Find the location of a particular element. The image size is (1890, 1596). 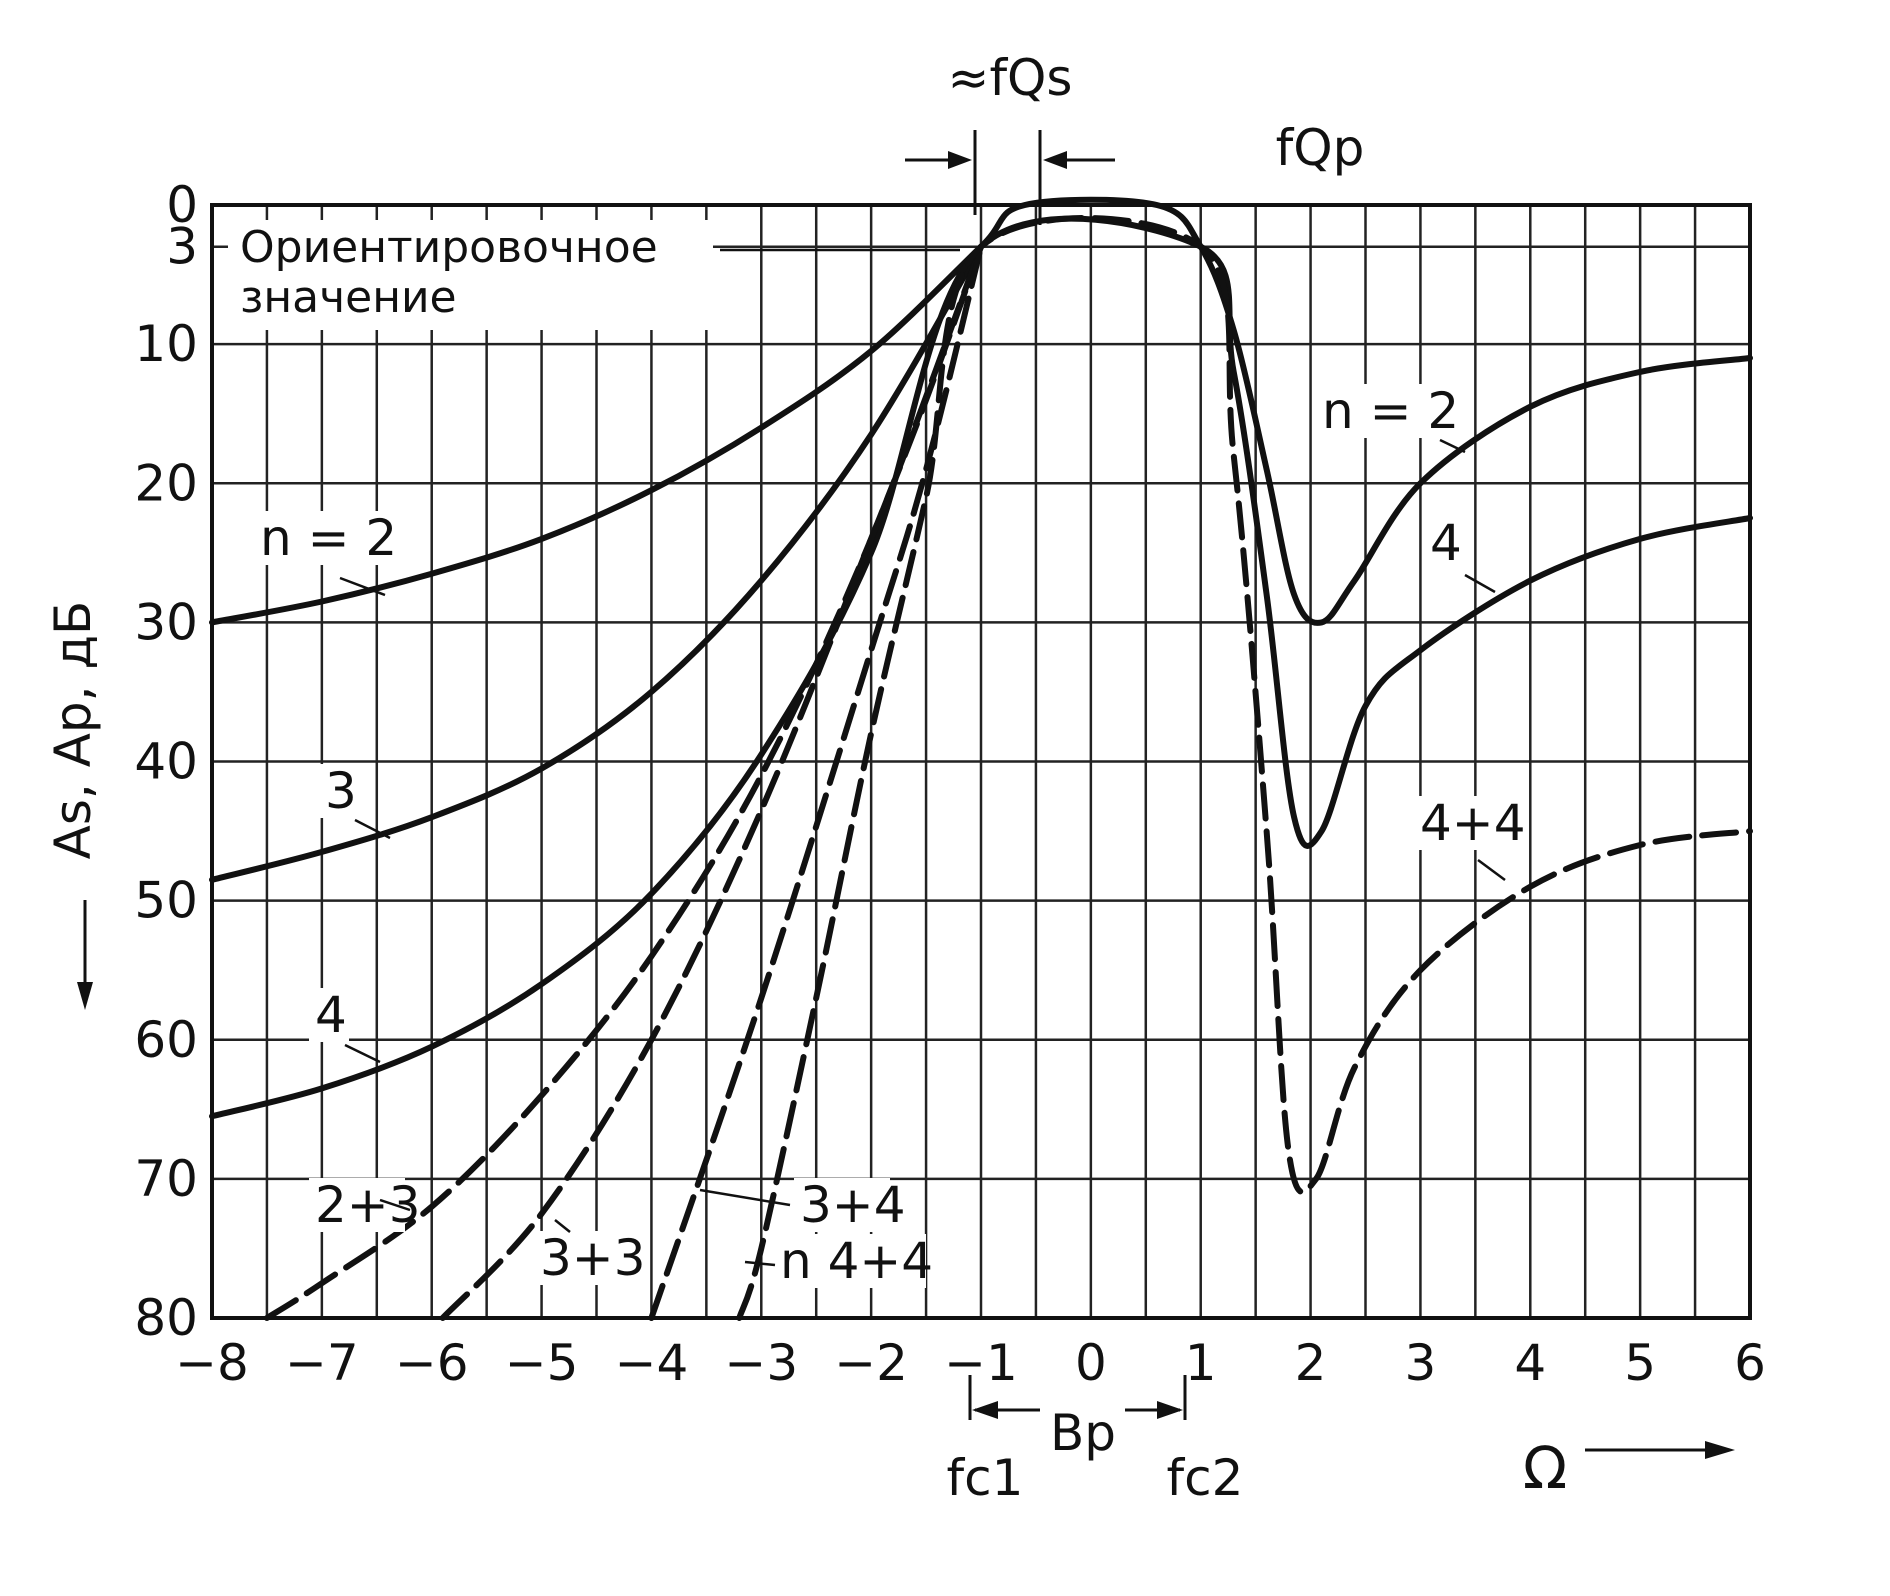

x-tick-label: 6 is located at coordinates (1750, 1363).